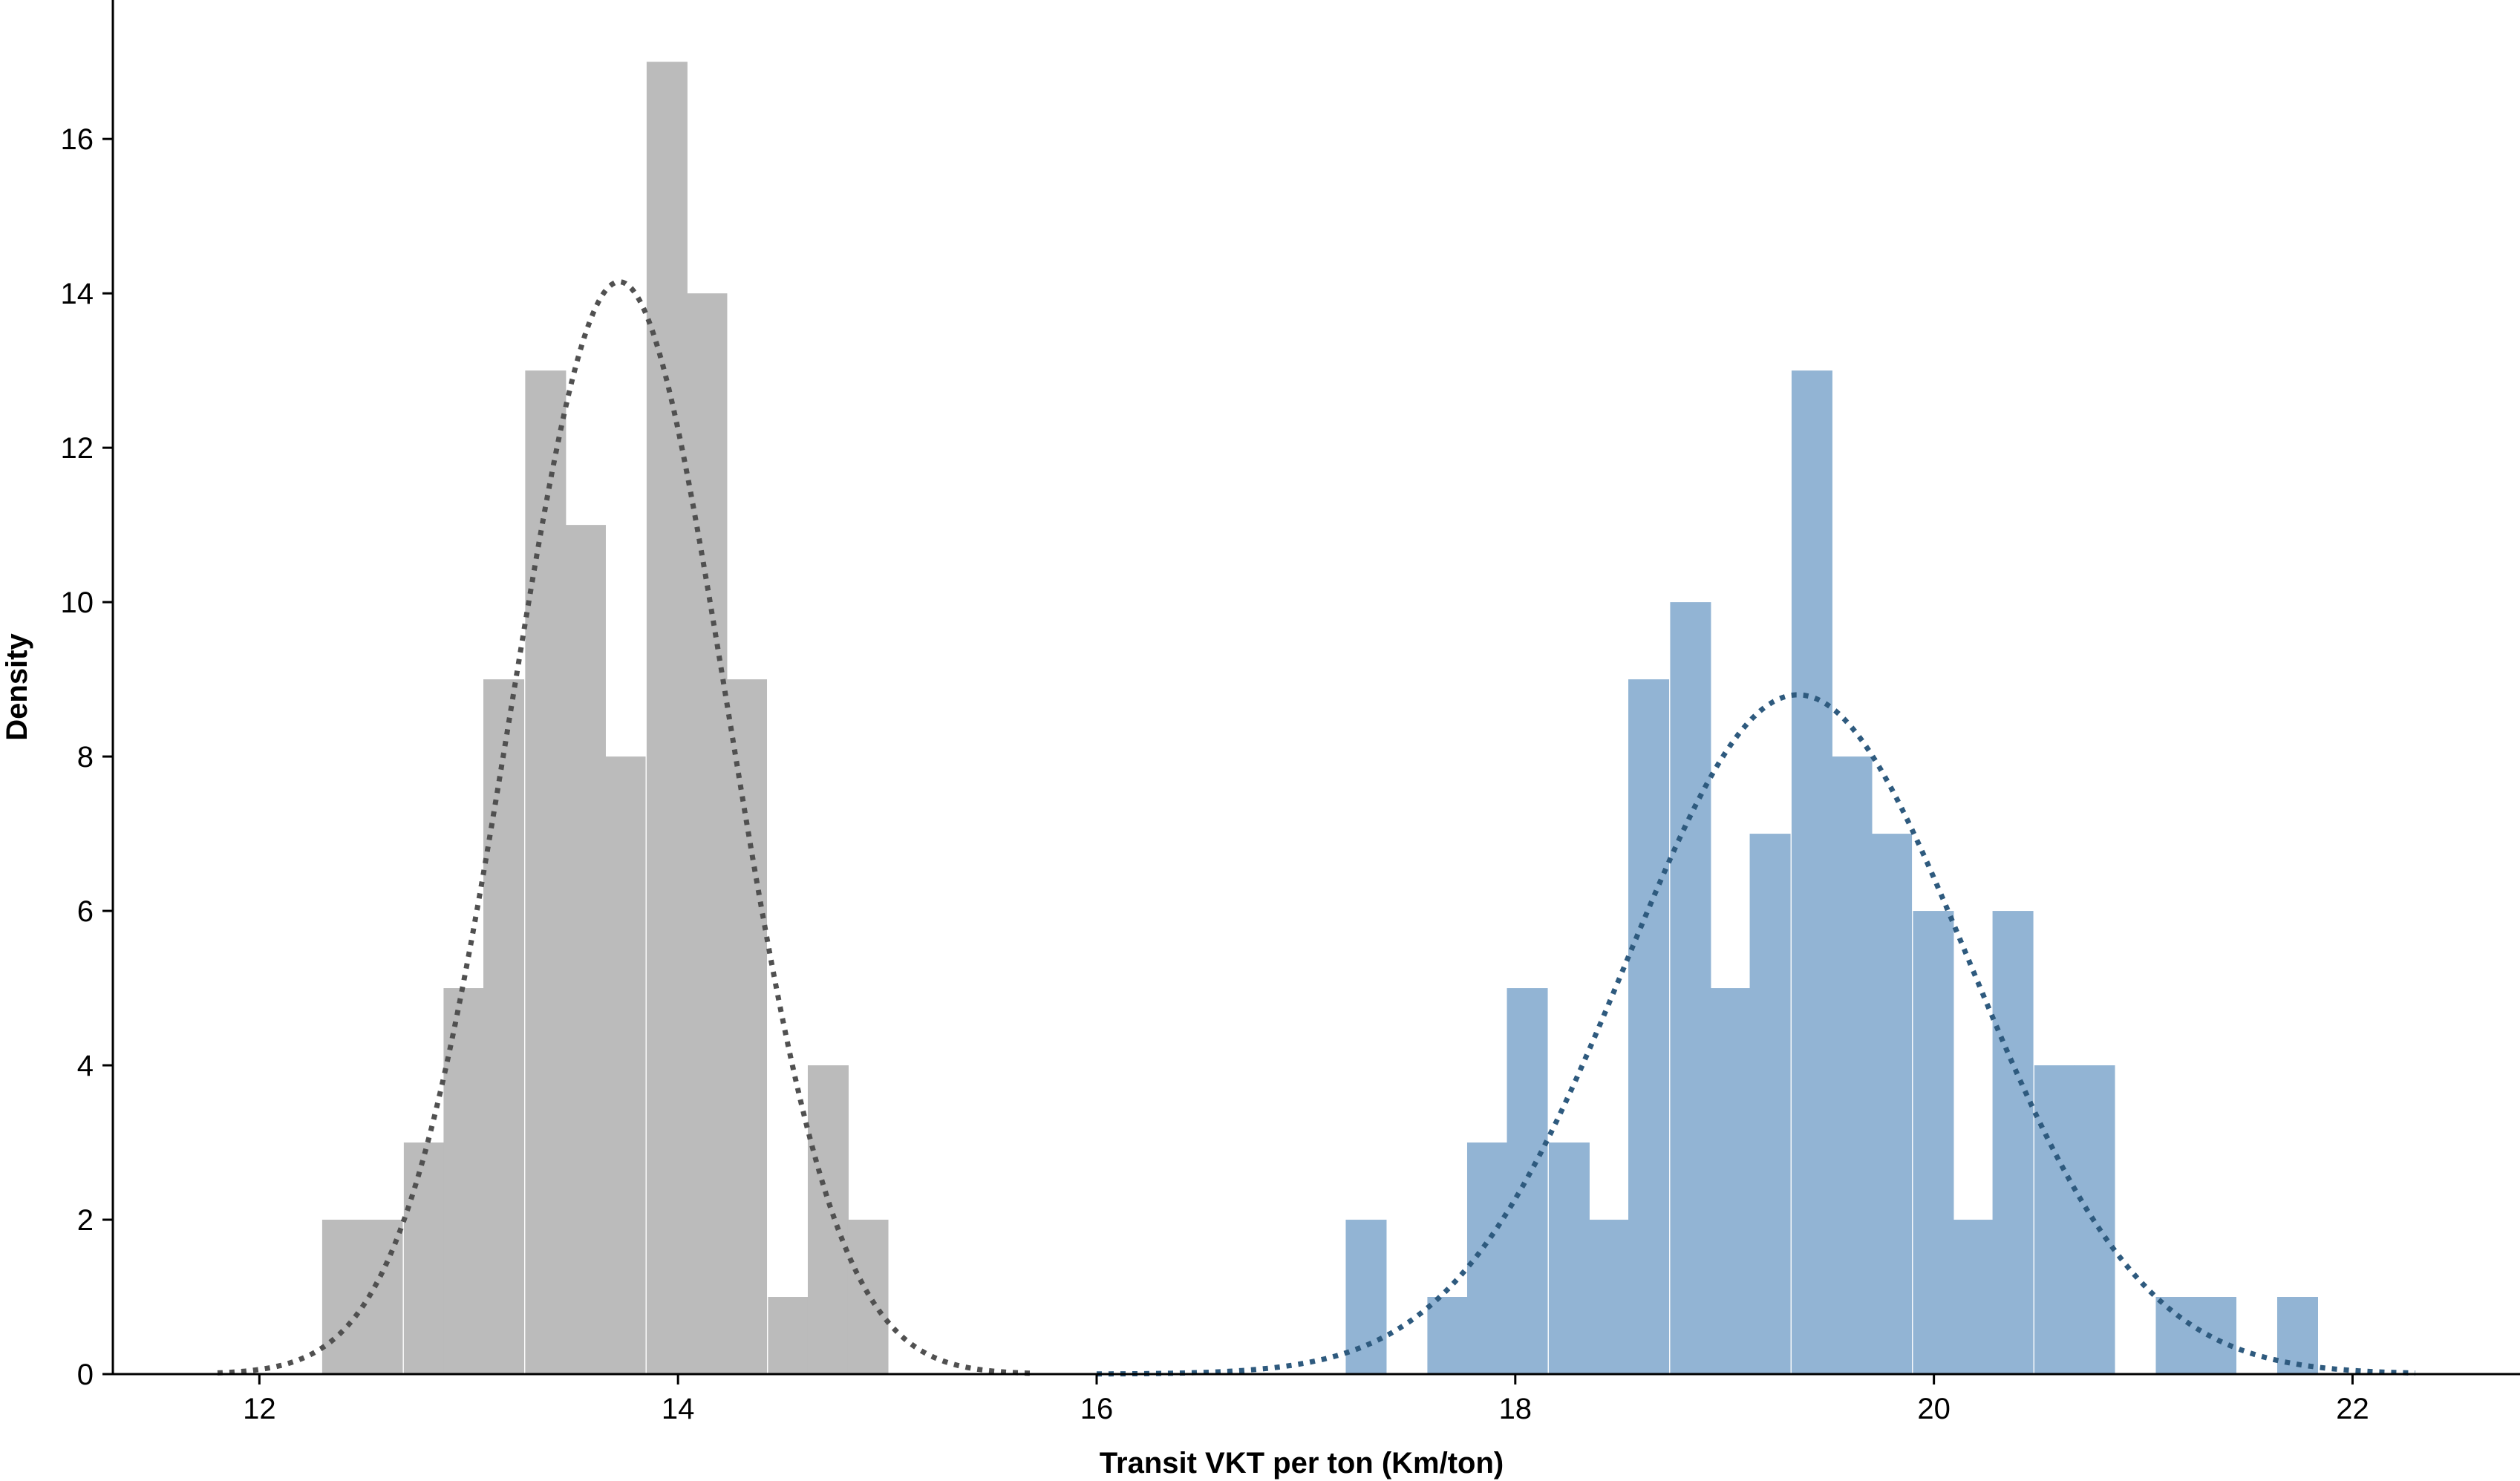 Image resolution: width=2520 pixels, height=1481 pixels. Describe the element at coordinates (86, 1066) in the screenshot. I see `y-tick-label: 4` at that location.